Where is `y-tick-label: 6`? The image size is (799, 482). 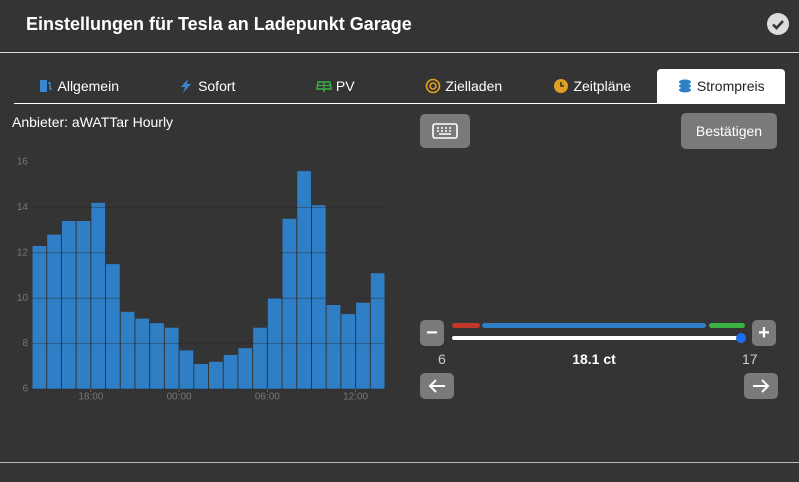
y-tick-label: 6 is located at coordinates (25, 389).